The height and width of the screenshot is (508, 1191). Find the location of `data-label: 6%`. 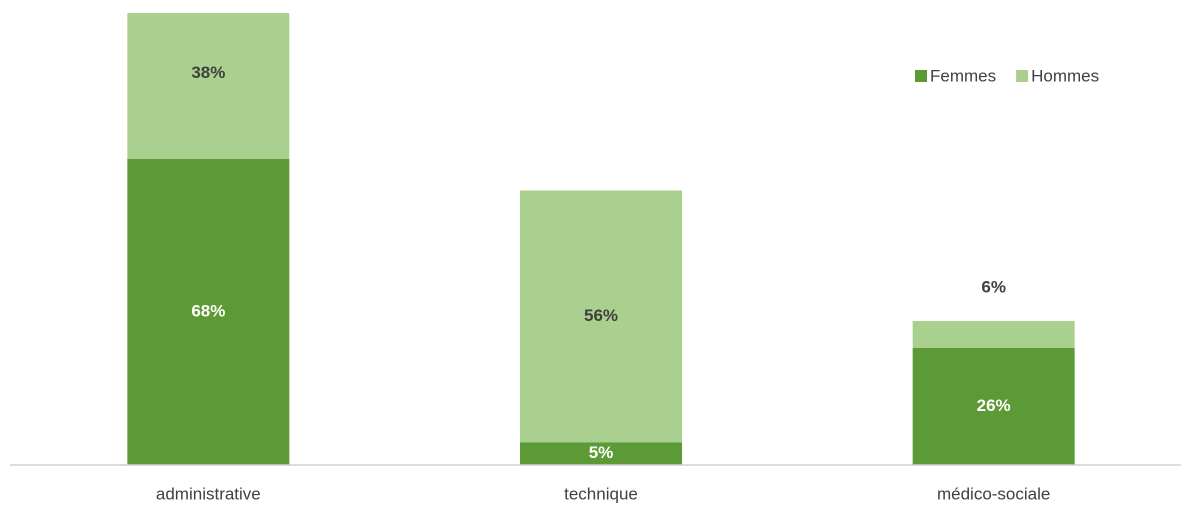

data-label: 6% is located at coordinates (993, 286).